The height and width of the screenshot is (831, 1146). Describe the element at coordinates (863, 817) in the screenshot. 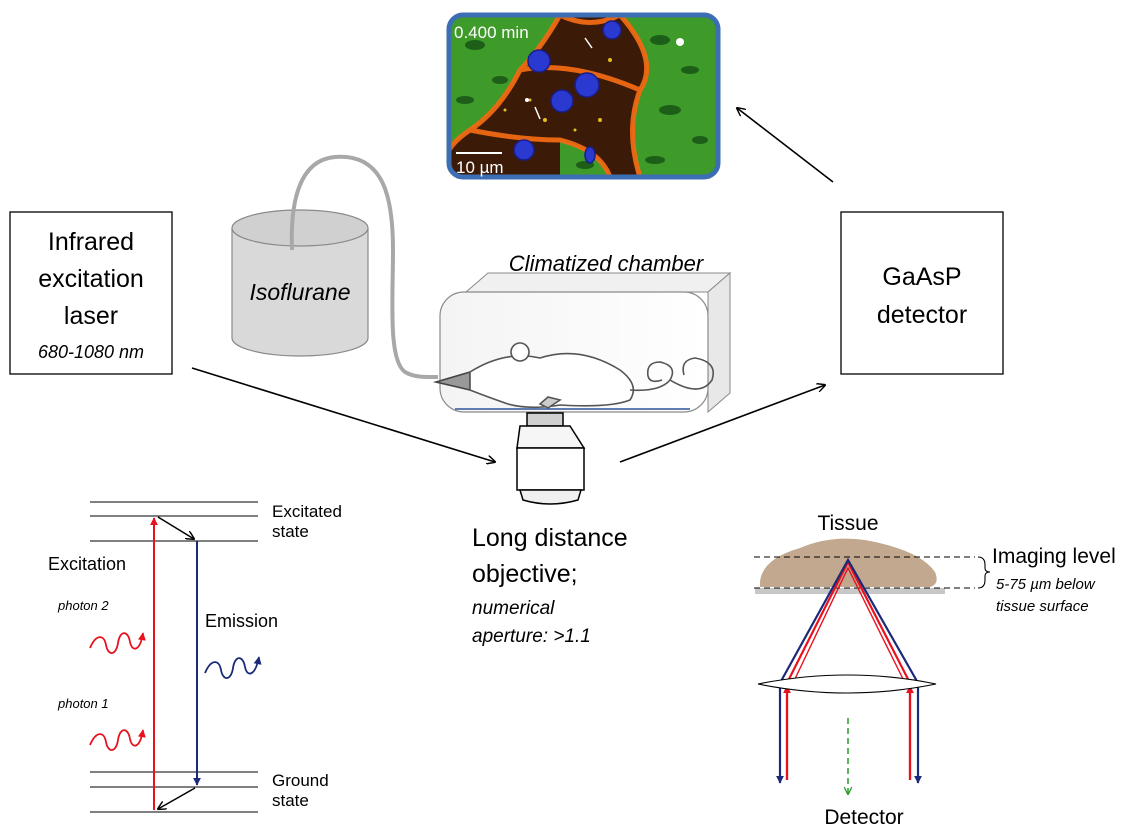

I see `detector-label: Detector` at that location.